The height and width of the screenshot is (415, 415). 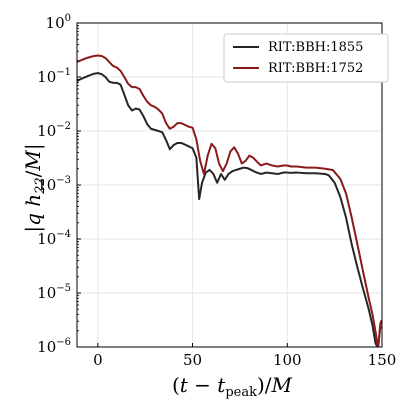 What do you see at coordinates (98, 360) in the screenshot?
I see `x-tick-label: 0` at bounding box center [98, 360].